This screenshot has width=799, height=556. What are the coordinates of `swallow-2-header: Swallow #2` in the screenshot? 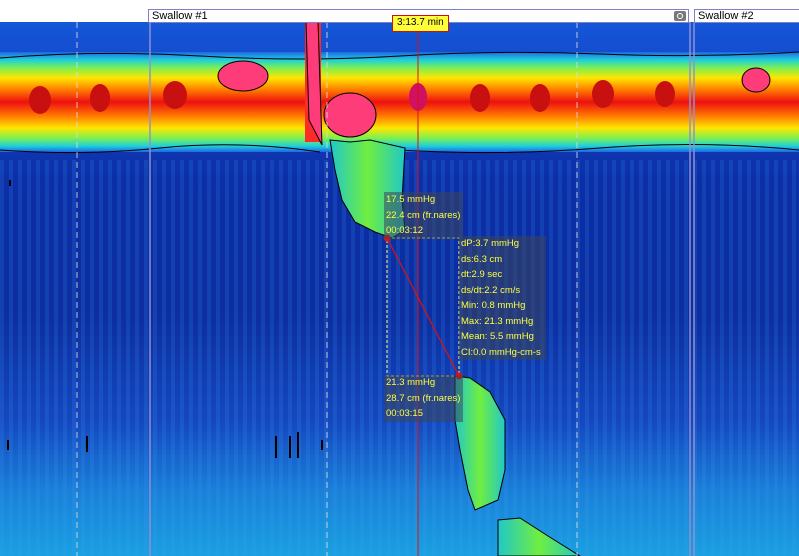 It's located at (746, 16).